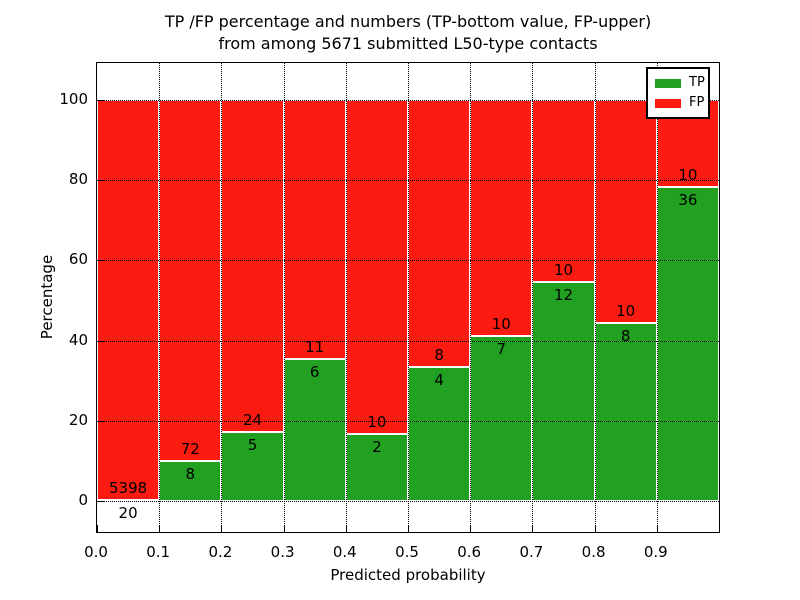 Image resolution: width=800 pixels, height=600 pixels. I want to click on y-axis-label: Percentage, so click(47, 297).